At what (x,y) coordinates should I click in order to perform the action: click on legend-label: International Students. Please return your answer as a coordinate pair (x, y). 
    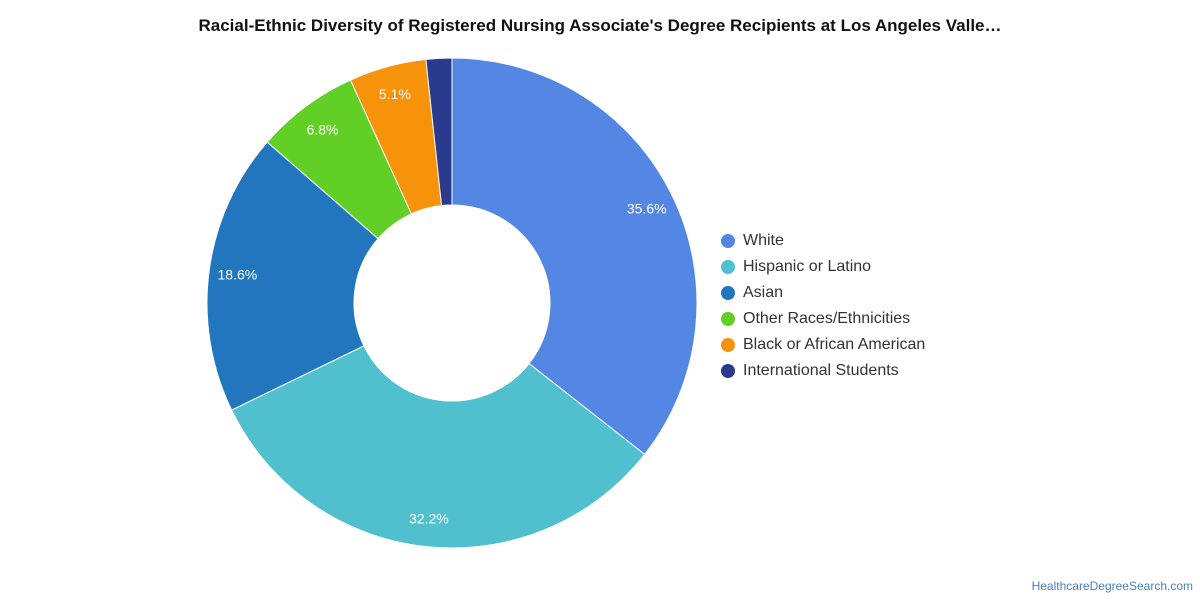
    Looking at the image, I should click on (821, 370).